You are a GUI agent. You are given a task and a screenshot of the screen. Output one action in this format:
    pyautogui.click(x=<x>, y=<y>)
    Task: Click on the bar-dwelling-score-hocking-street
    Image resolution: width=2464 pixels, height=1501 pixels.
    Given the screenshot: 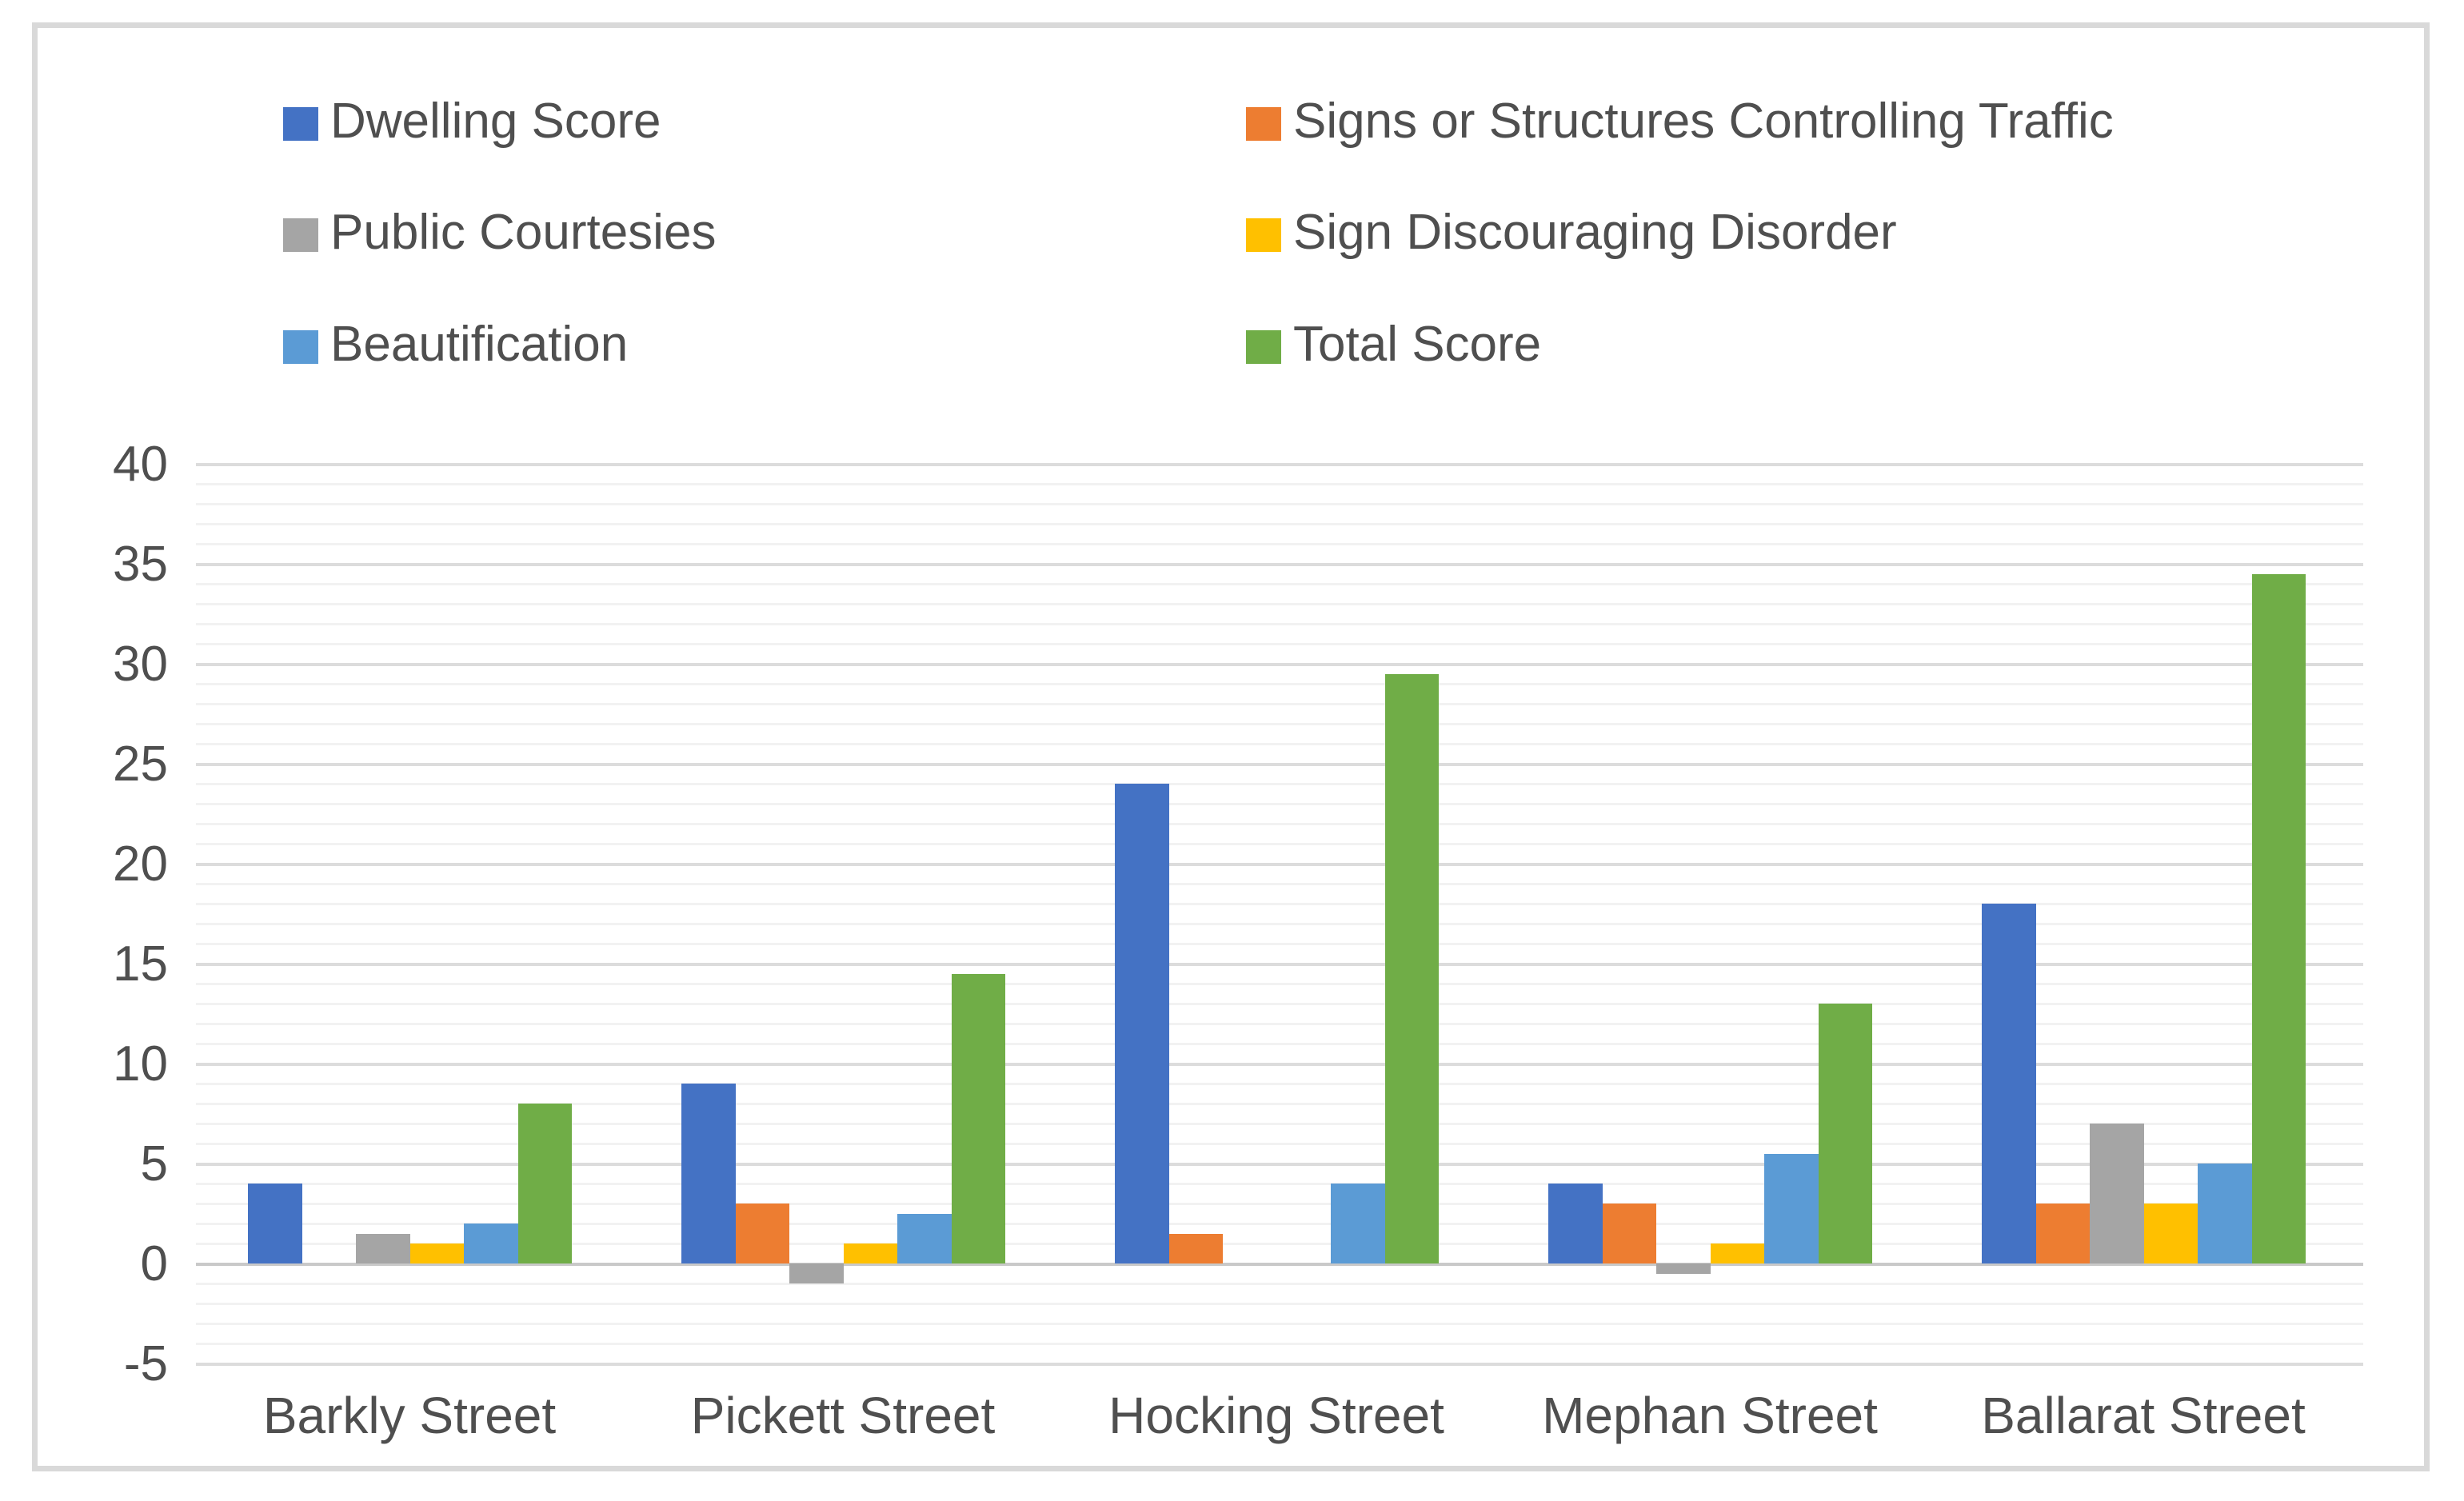 What is the action you would take?
    pyautogui.click(x=1142, y=1024)
    